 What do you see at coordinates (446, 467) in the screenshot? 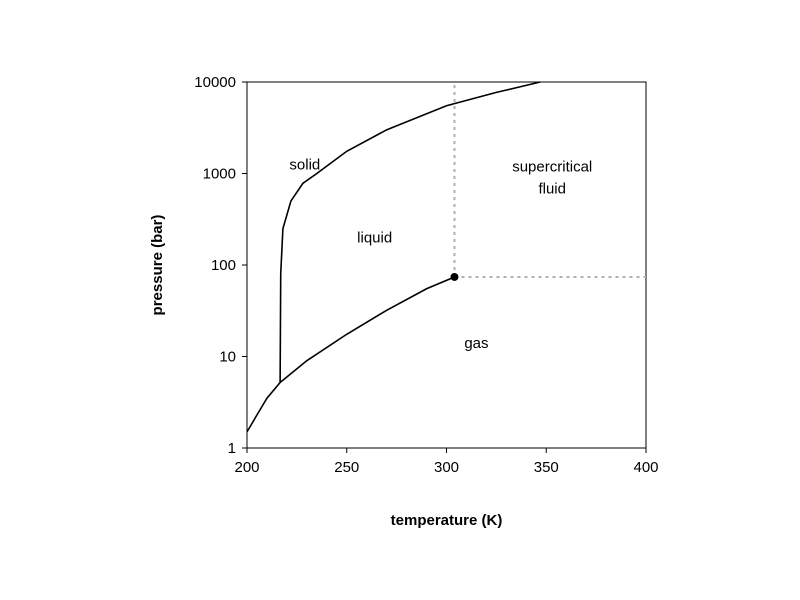
I see `x-tick-label: 300` at bounding box center [446, 467].